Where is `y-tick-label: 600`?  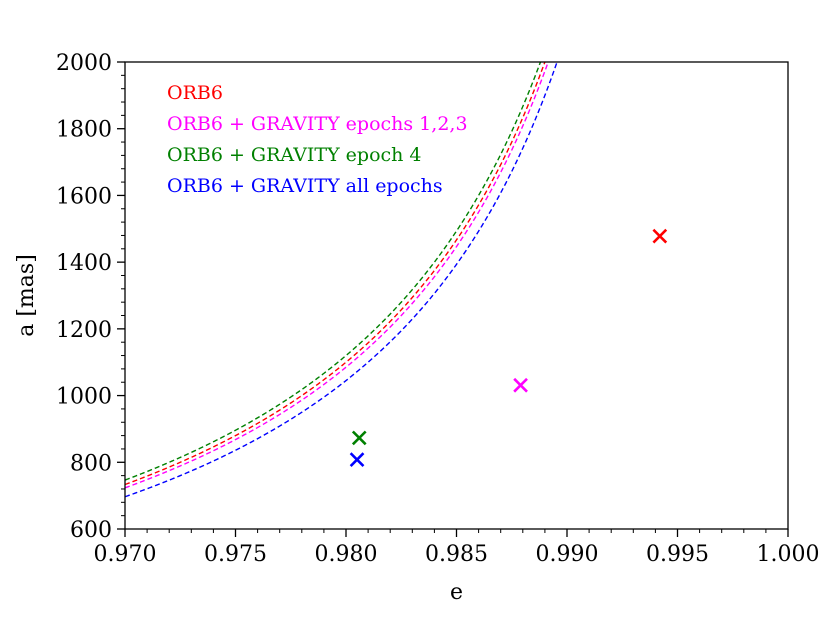
y-tick-label: 600 is located at coordinates (91, 530).